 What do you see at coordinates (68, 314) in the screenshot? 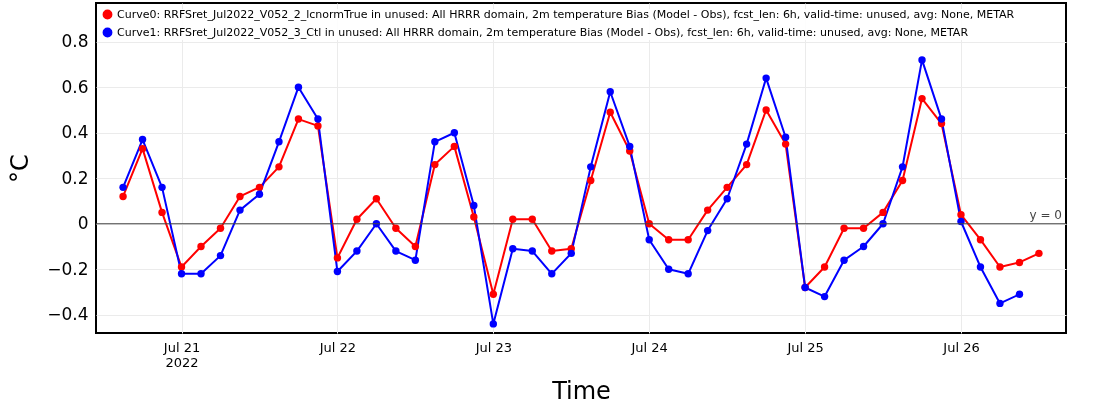
I see `y-tick-label: −0.4` at bounding box center [68, 314].